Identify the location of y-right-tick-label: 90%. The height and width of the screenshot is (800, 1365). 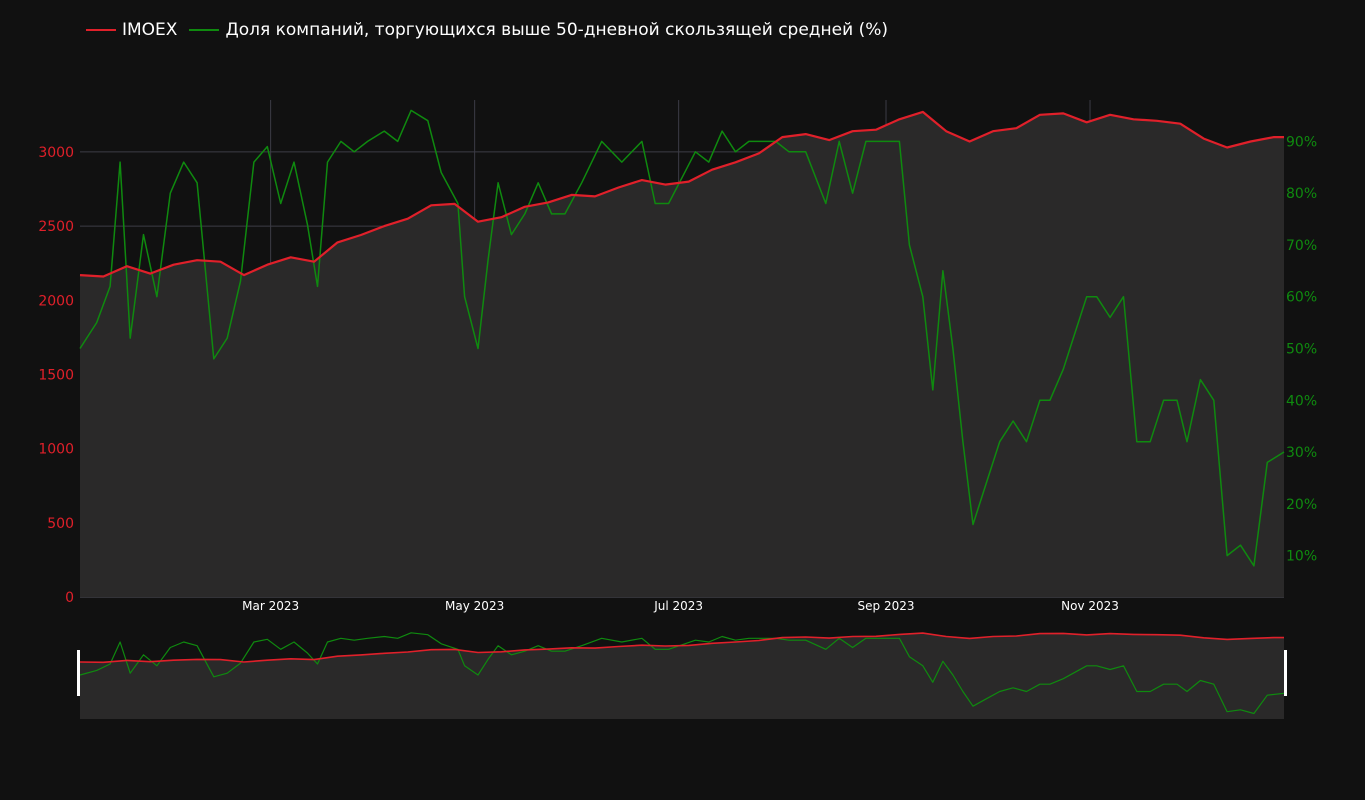
(1301, 142).